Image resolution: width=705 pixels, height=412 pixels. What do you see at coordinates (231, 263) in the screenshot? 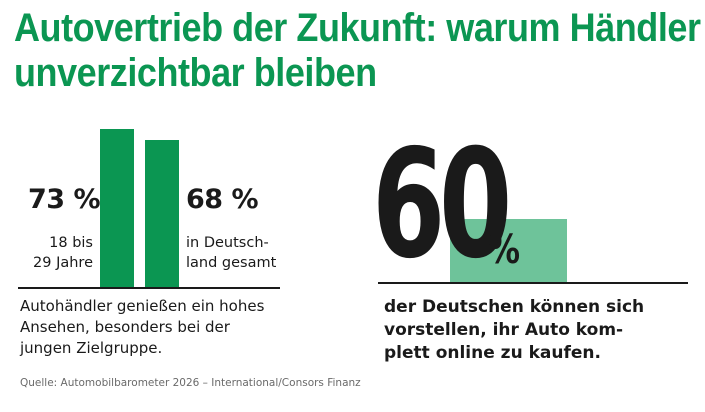
I see `category-line: land gesamt` at bounding box center [231, 263].